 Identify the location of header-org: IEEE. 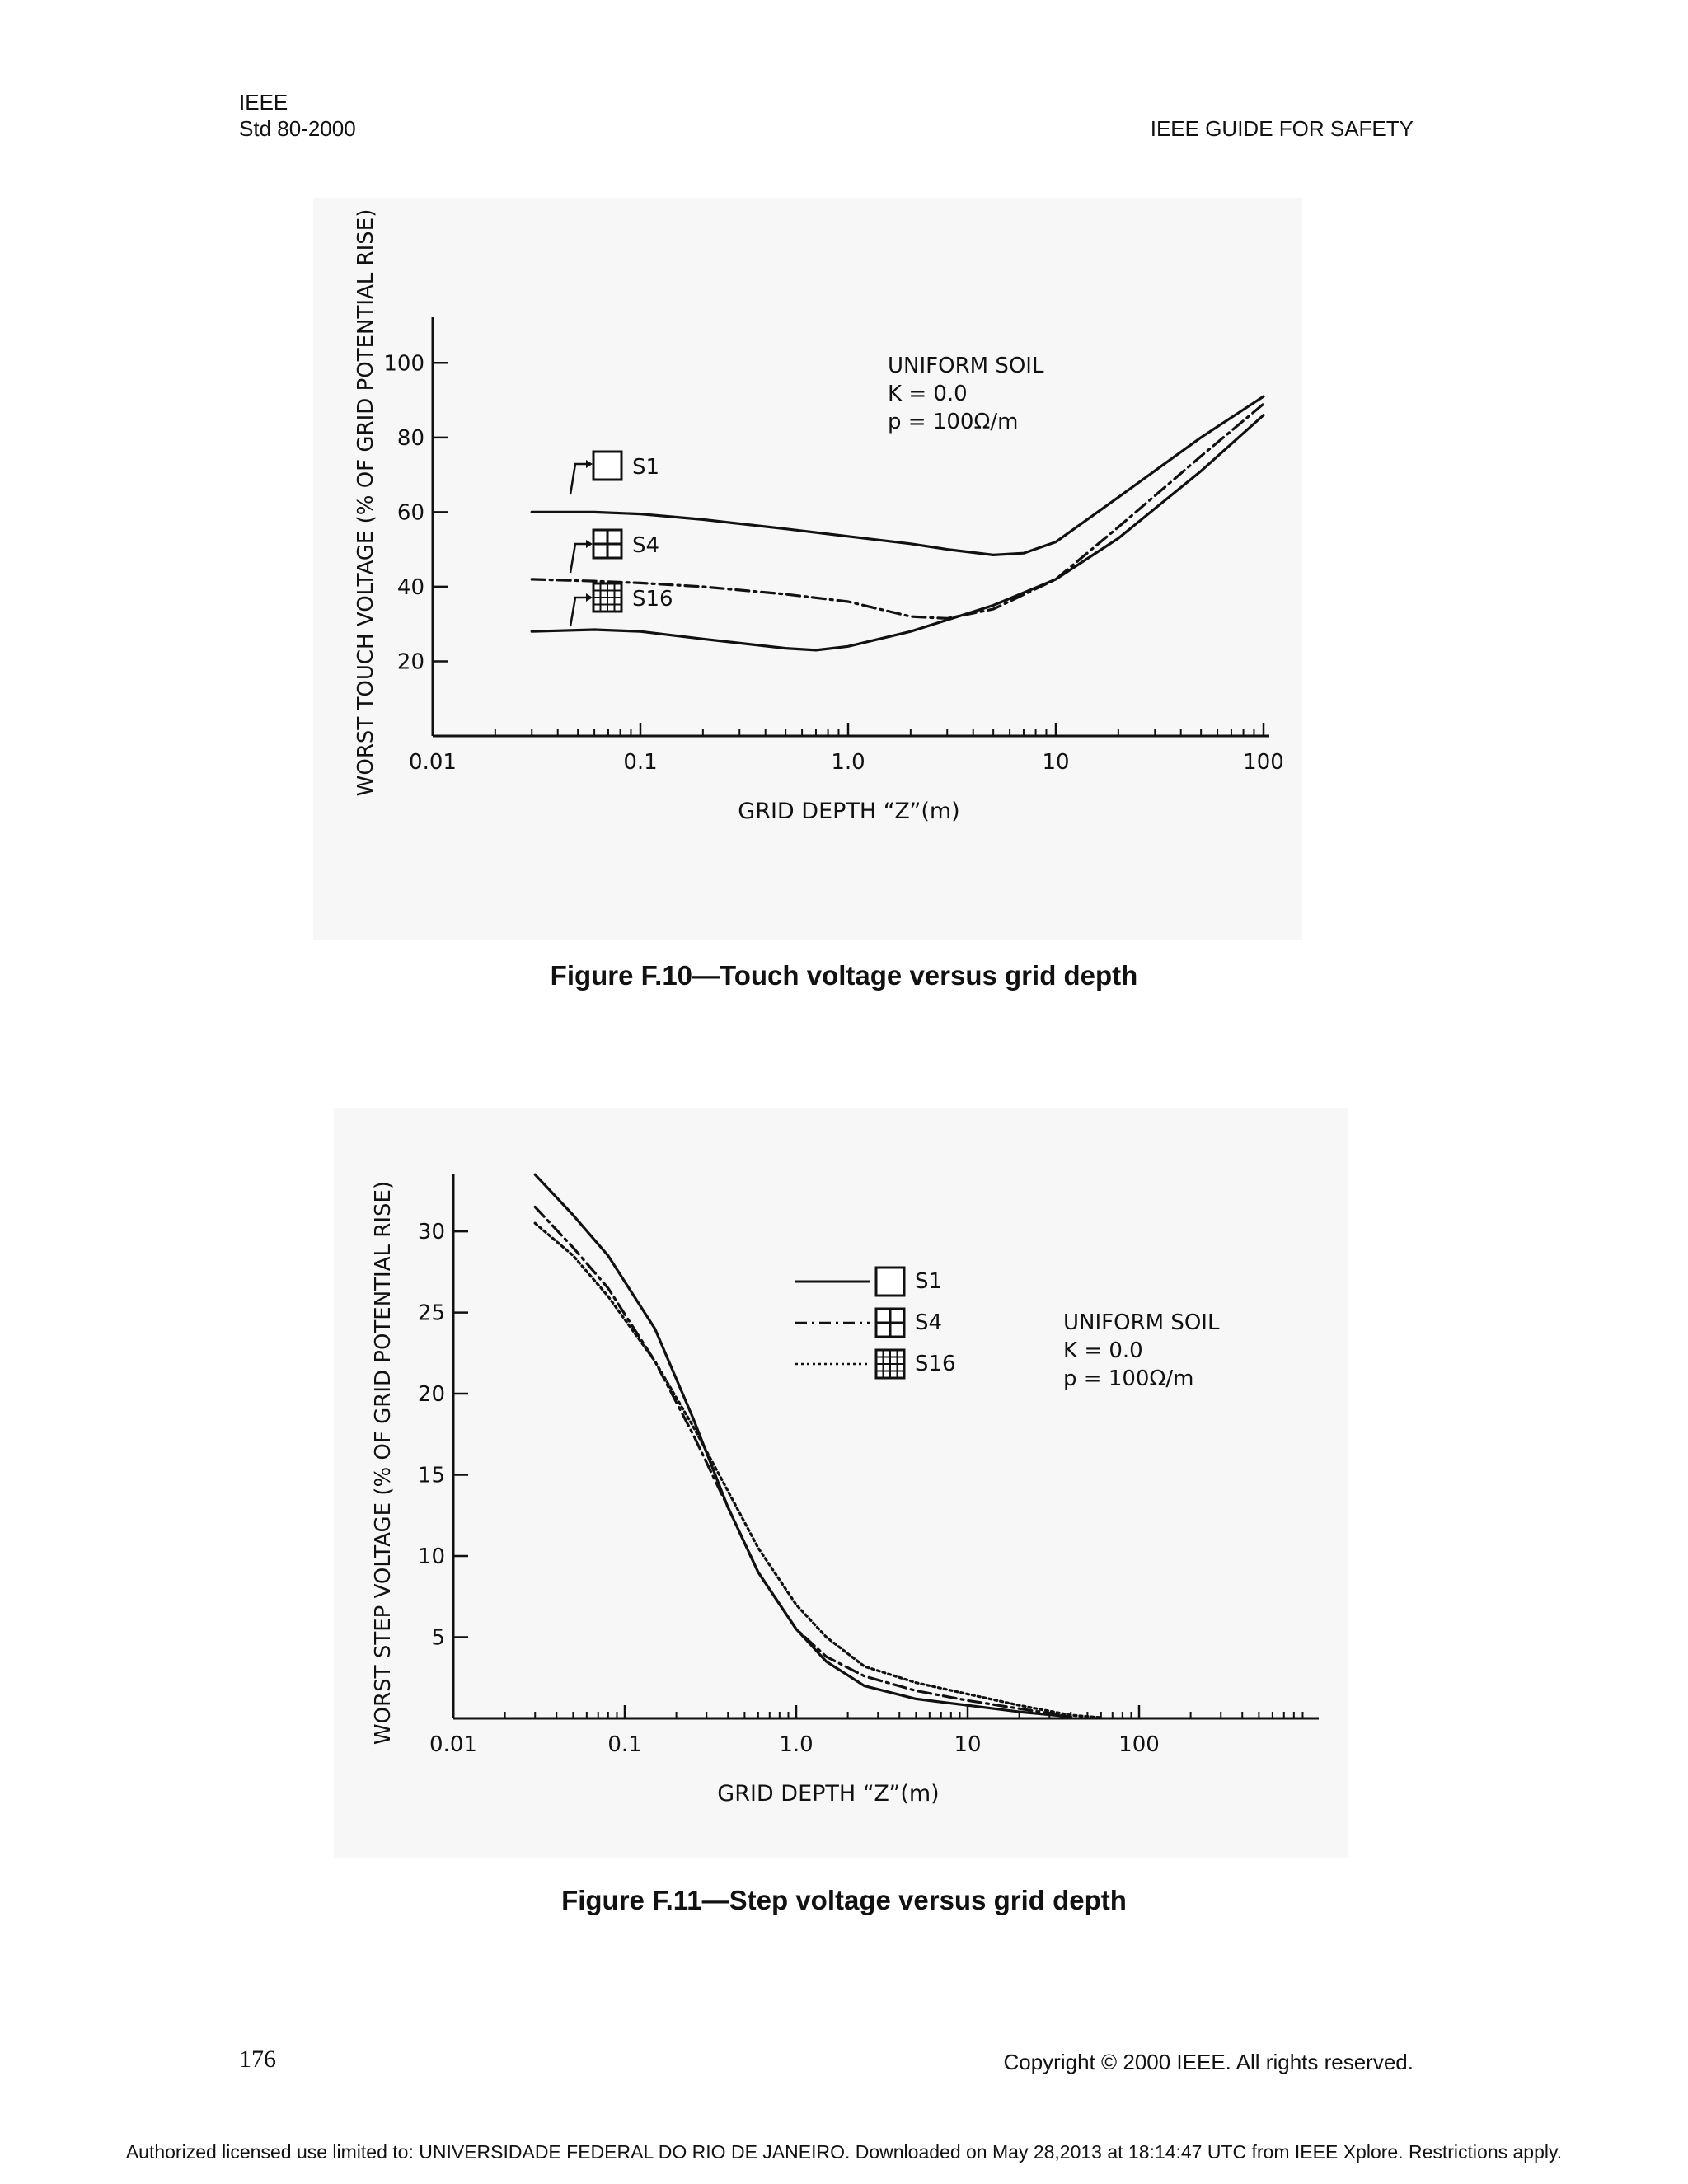
(264, 102).